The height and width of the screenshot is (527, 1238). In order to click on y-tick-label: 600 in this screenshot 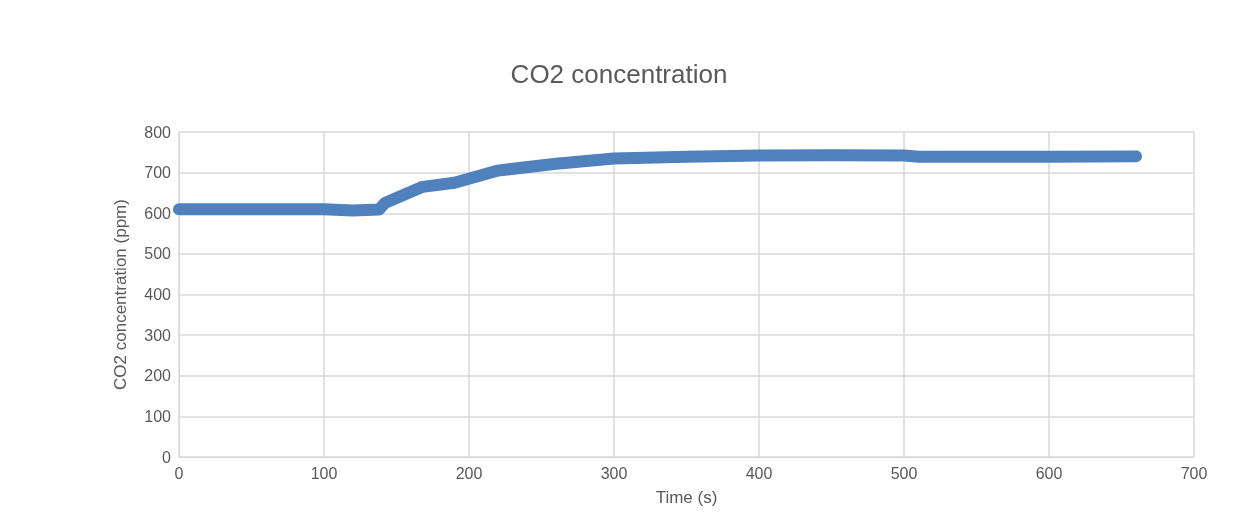, I will do `click(158, 213)`.